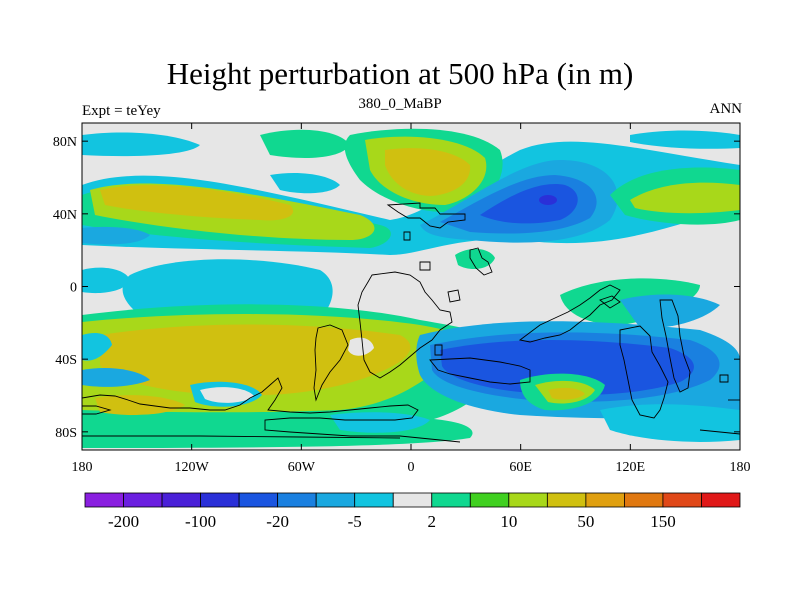 This screenshot has height=600, width=800. I want to click on y-tick-label: 40S, so click(66, 360).